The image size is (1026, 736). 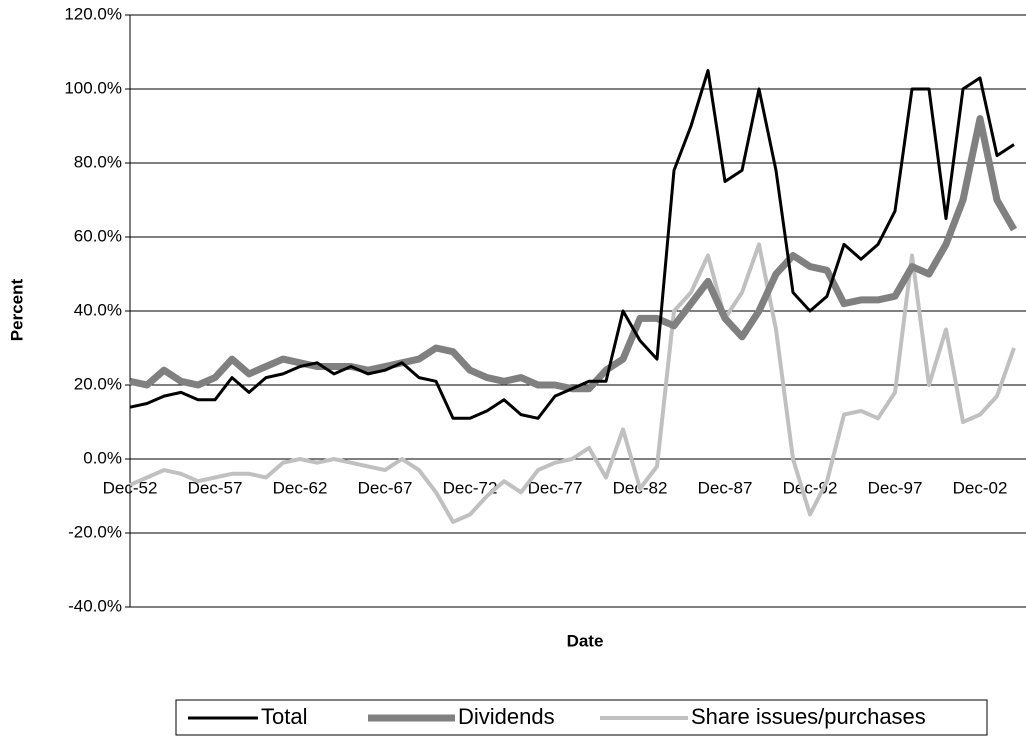 What do you see at coordinates (93, 87) in the screenshot?
I see `y-tick-label: 100.0%` at bounding box center [93, 87].